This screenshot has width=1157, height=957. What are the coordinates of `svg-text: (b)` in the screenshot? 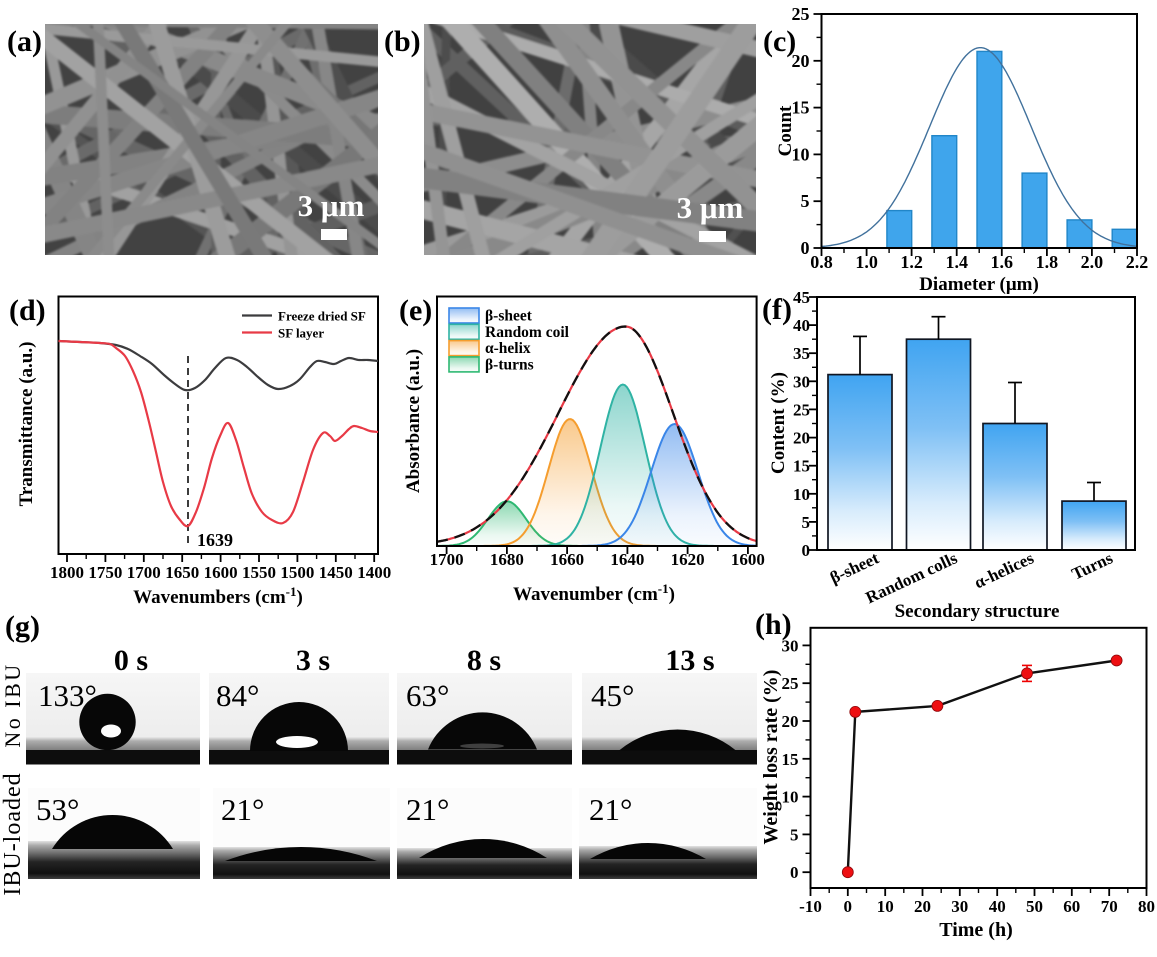 It's located at (402, 41).